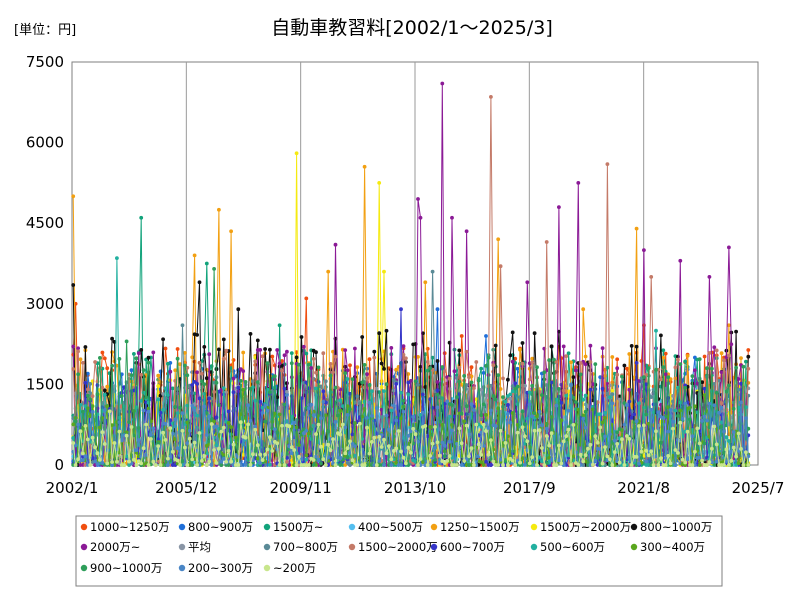 The height and width of the screenshot is (600, 800). I want to click on legend-label: 1500万~, so click(298, 527).